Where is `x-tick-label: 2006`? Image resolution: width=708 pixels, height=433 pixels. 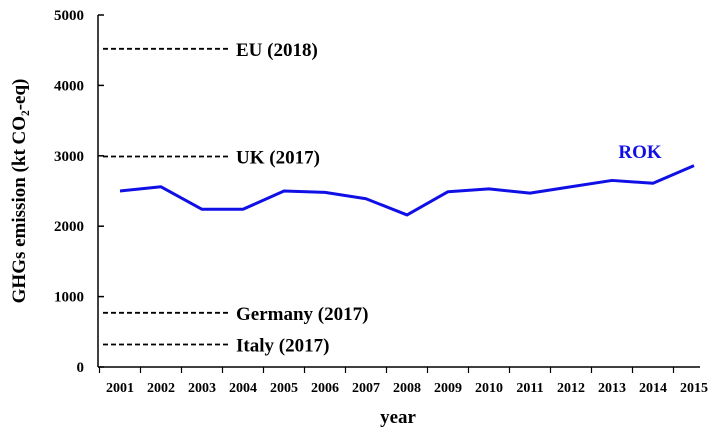 x-tick-label: 2006 is located at coordinates (325, 388).